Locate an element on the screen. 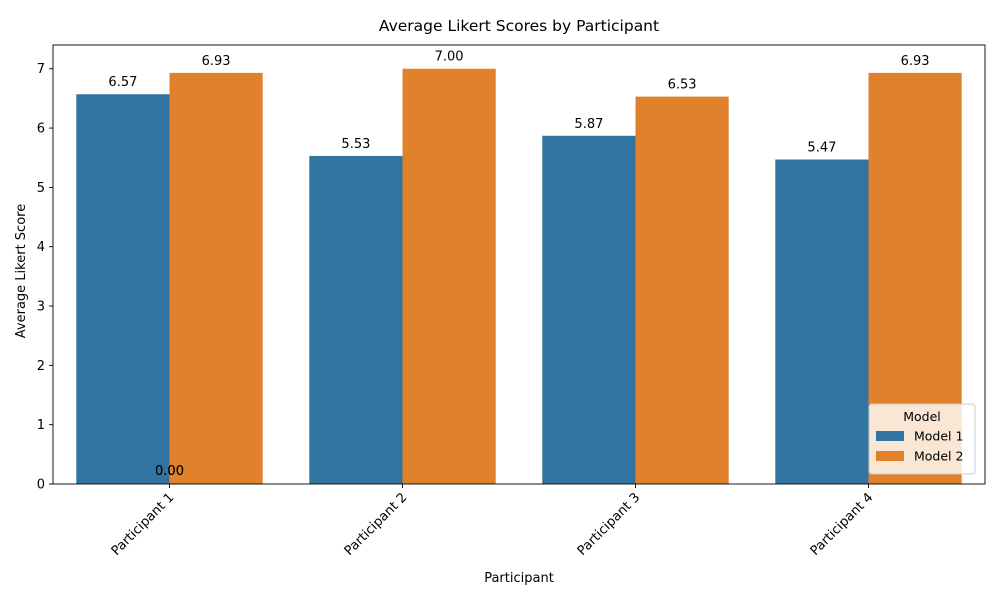 The height and width of the screenshot is (600, 1000). y-axis-title: Average Likert Score is located at coordinates (21, 271).